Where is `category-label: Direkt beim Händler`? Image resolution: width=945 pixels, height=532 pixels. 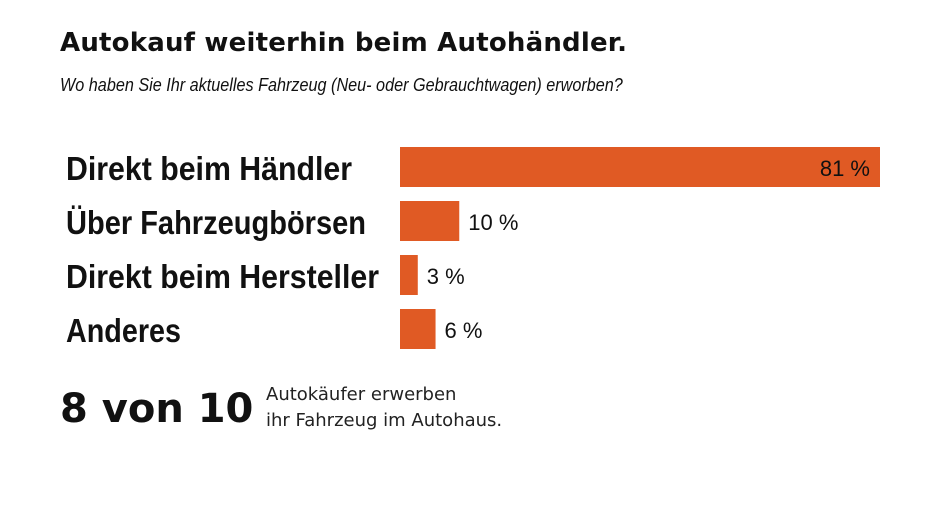 category-label: Direkt beim Händler is located at coordinates (209, 168).